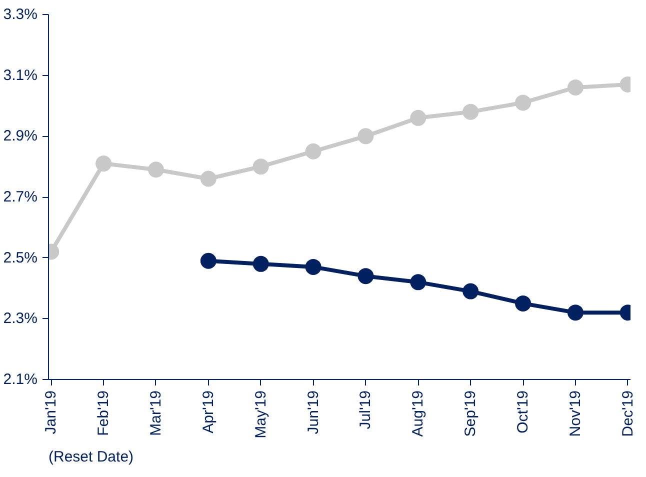  I want to click on x-tick-label: Aug'19, so click(418, 413).